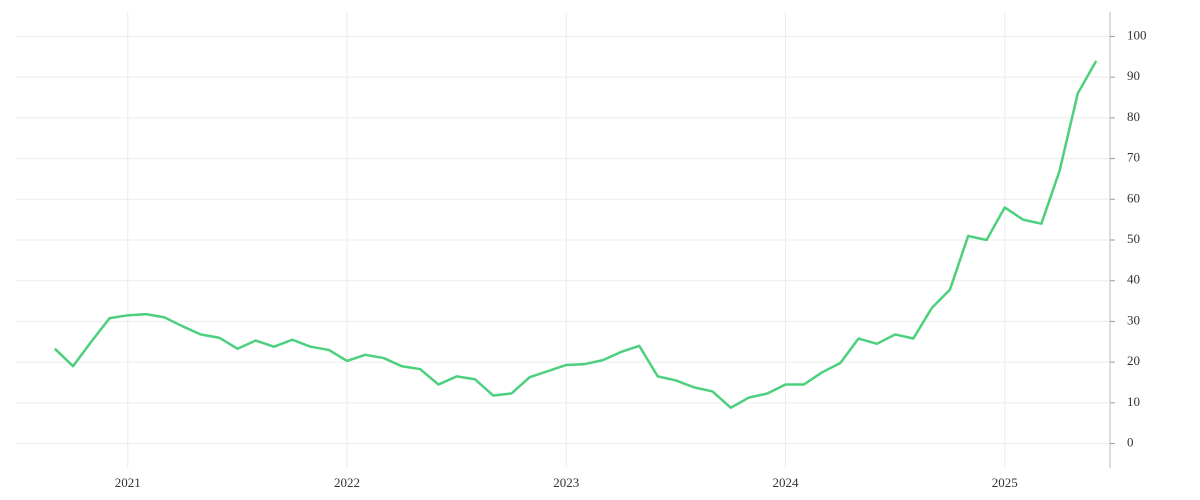 This screenshot has height=500, width=1200. I want to click on y-tick-label: 40, so click(1133, 279).